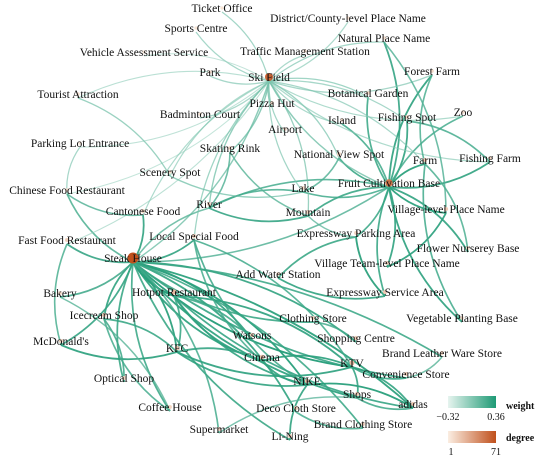  Describe the element at coordinates (303, 188) in the screenshot. I see `node-lake` at that location.